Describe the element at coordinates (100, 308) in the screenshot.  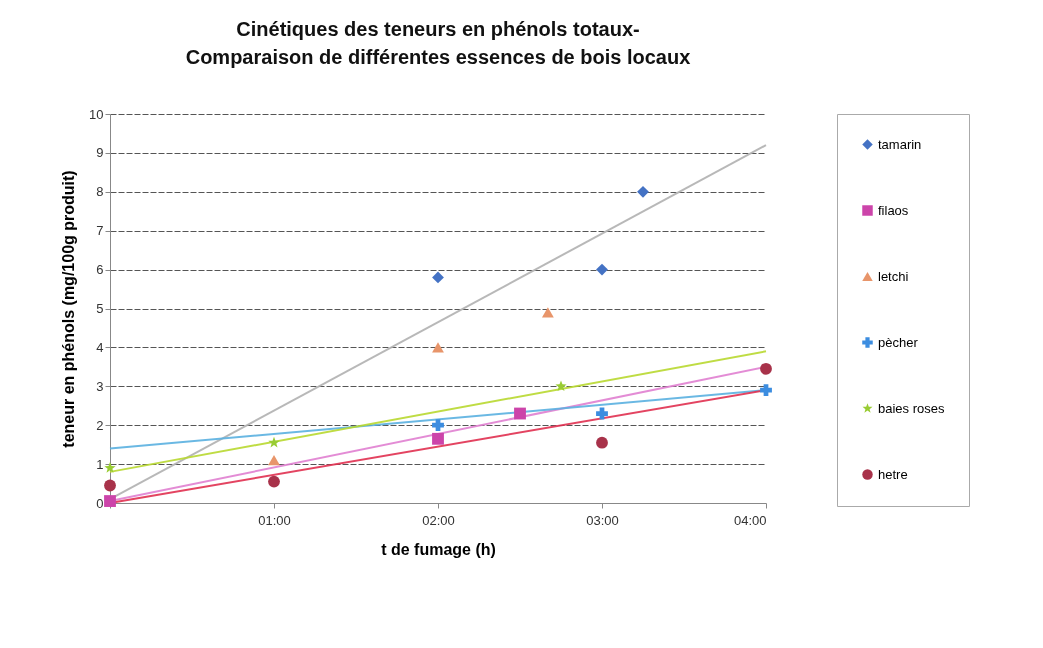
I see `y-tick-label: 5` at that location.